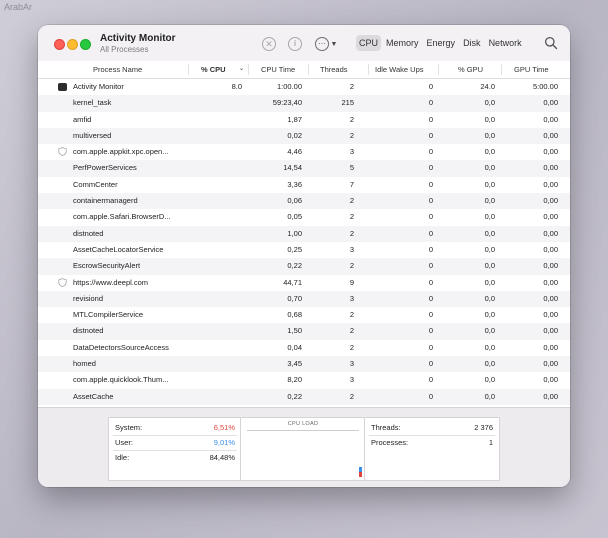  I want to click on view-tabs: CPU Memory Energy Disk Network, so click(441, 43).